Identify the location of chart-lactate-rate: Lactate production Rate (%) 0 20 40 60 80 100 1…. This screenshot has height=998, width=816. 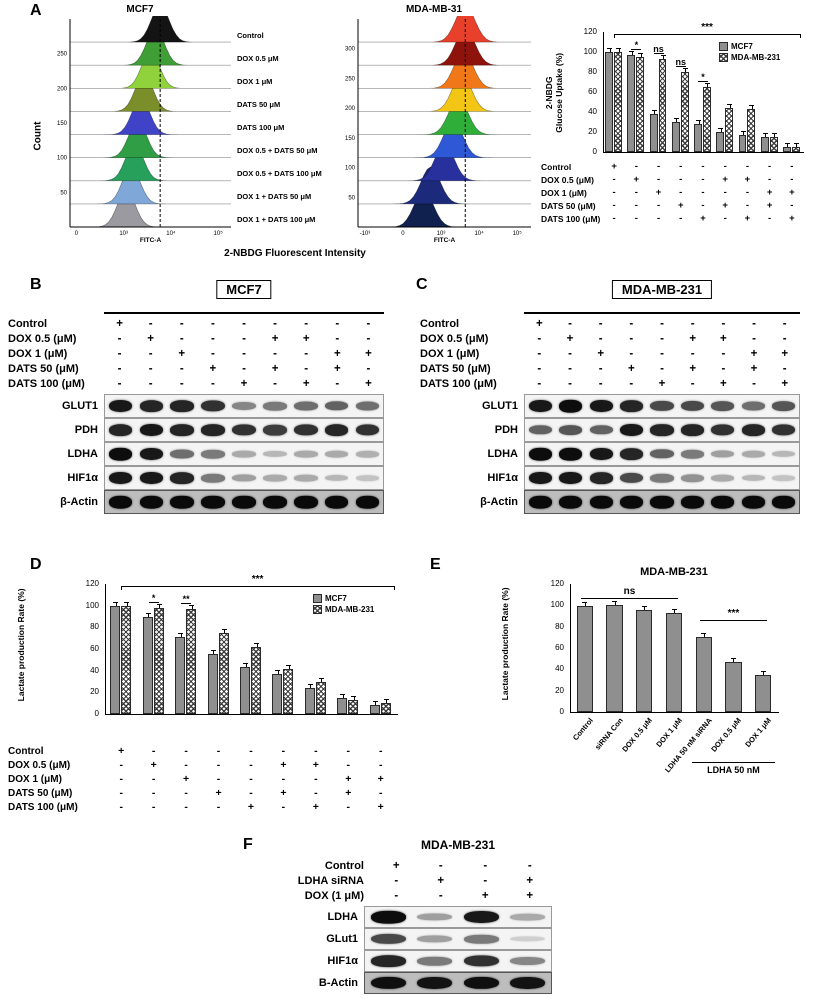
(208, 644).